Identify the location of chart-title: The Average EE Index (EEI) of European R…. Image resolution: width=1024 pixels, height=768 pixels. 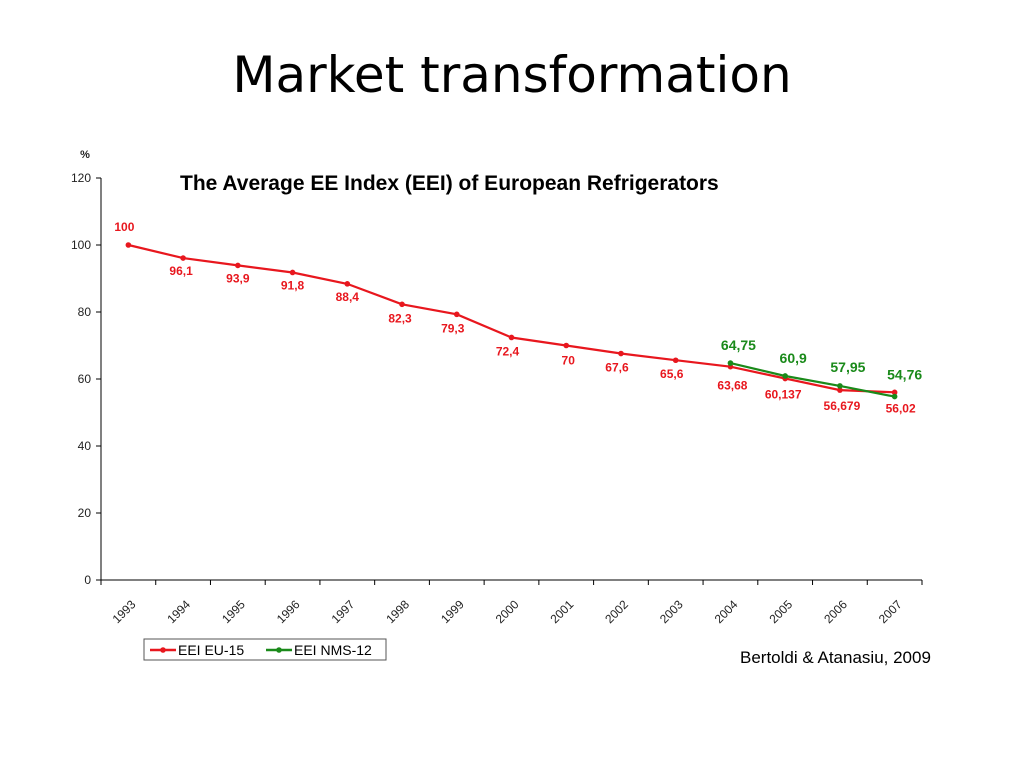
(449, 183).